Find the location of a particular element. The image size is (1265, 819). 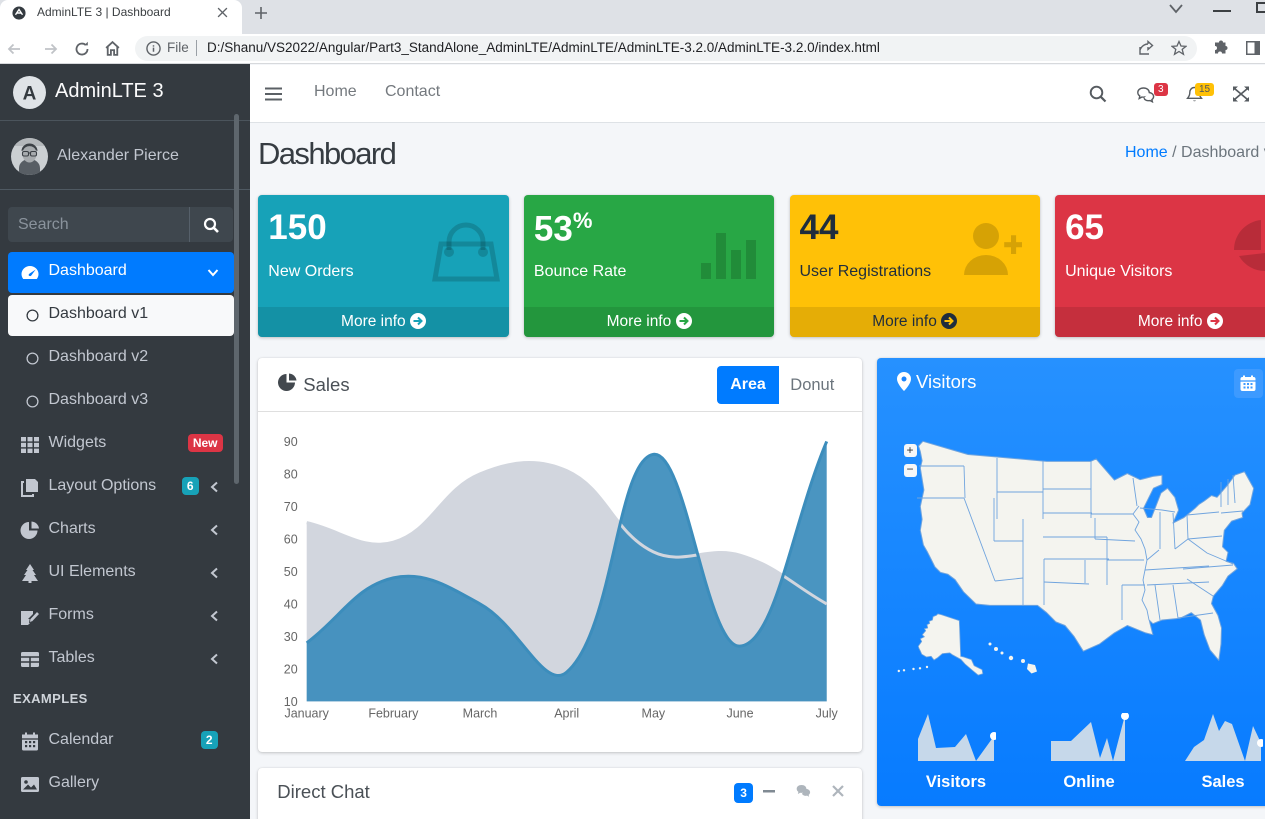

svg-text: 60 is located at coordinates (291, 539).